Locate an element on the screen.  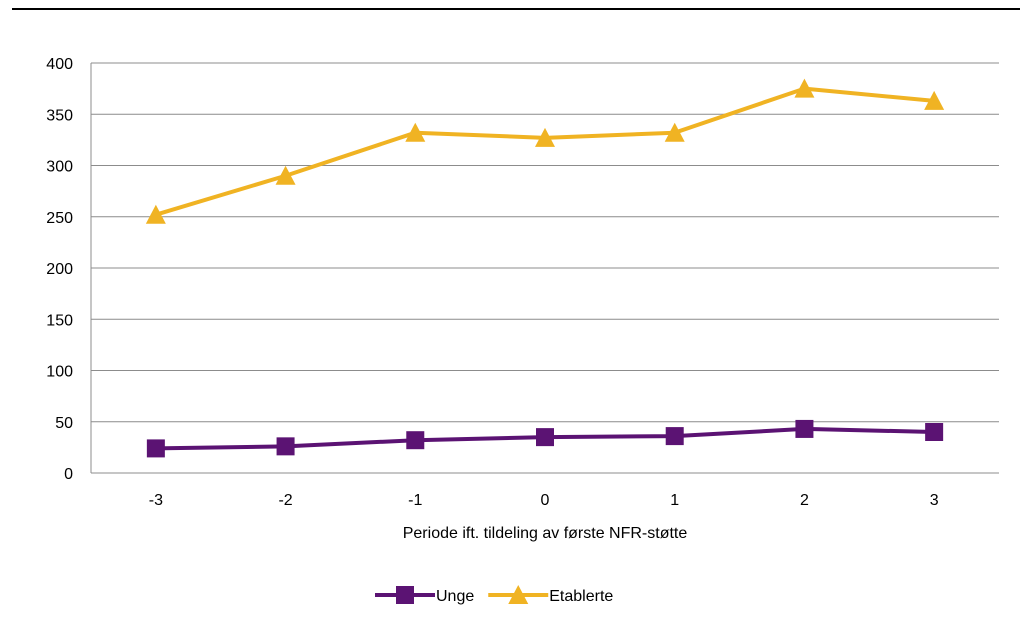
y-tick-label: 0 is located at coordinates (68, 474).